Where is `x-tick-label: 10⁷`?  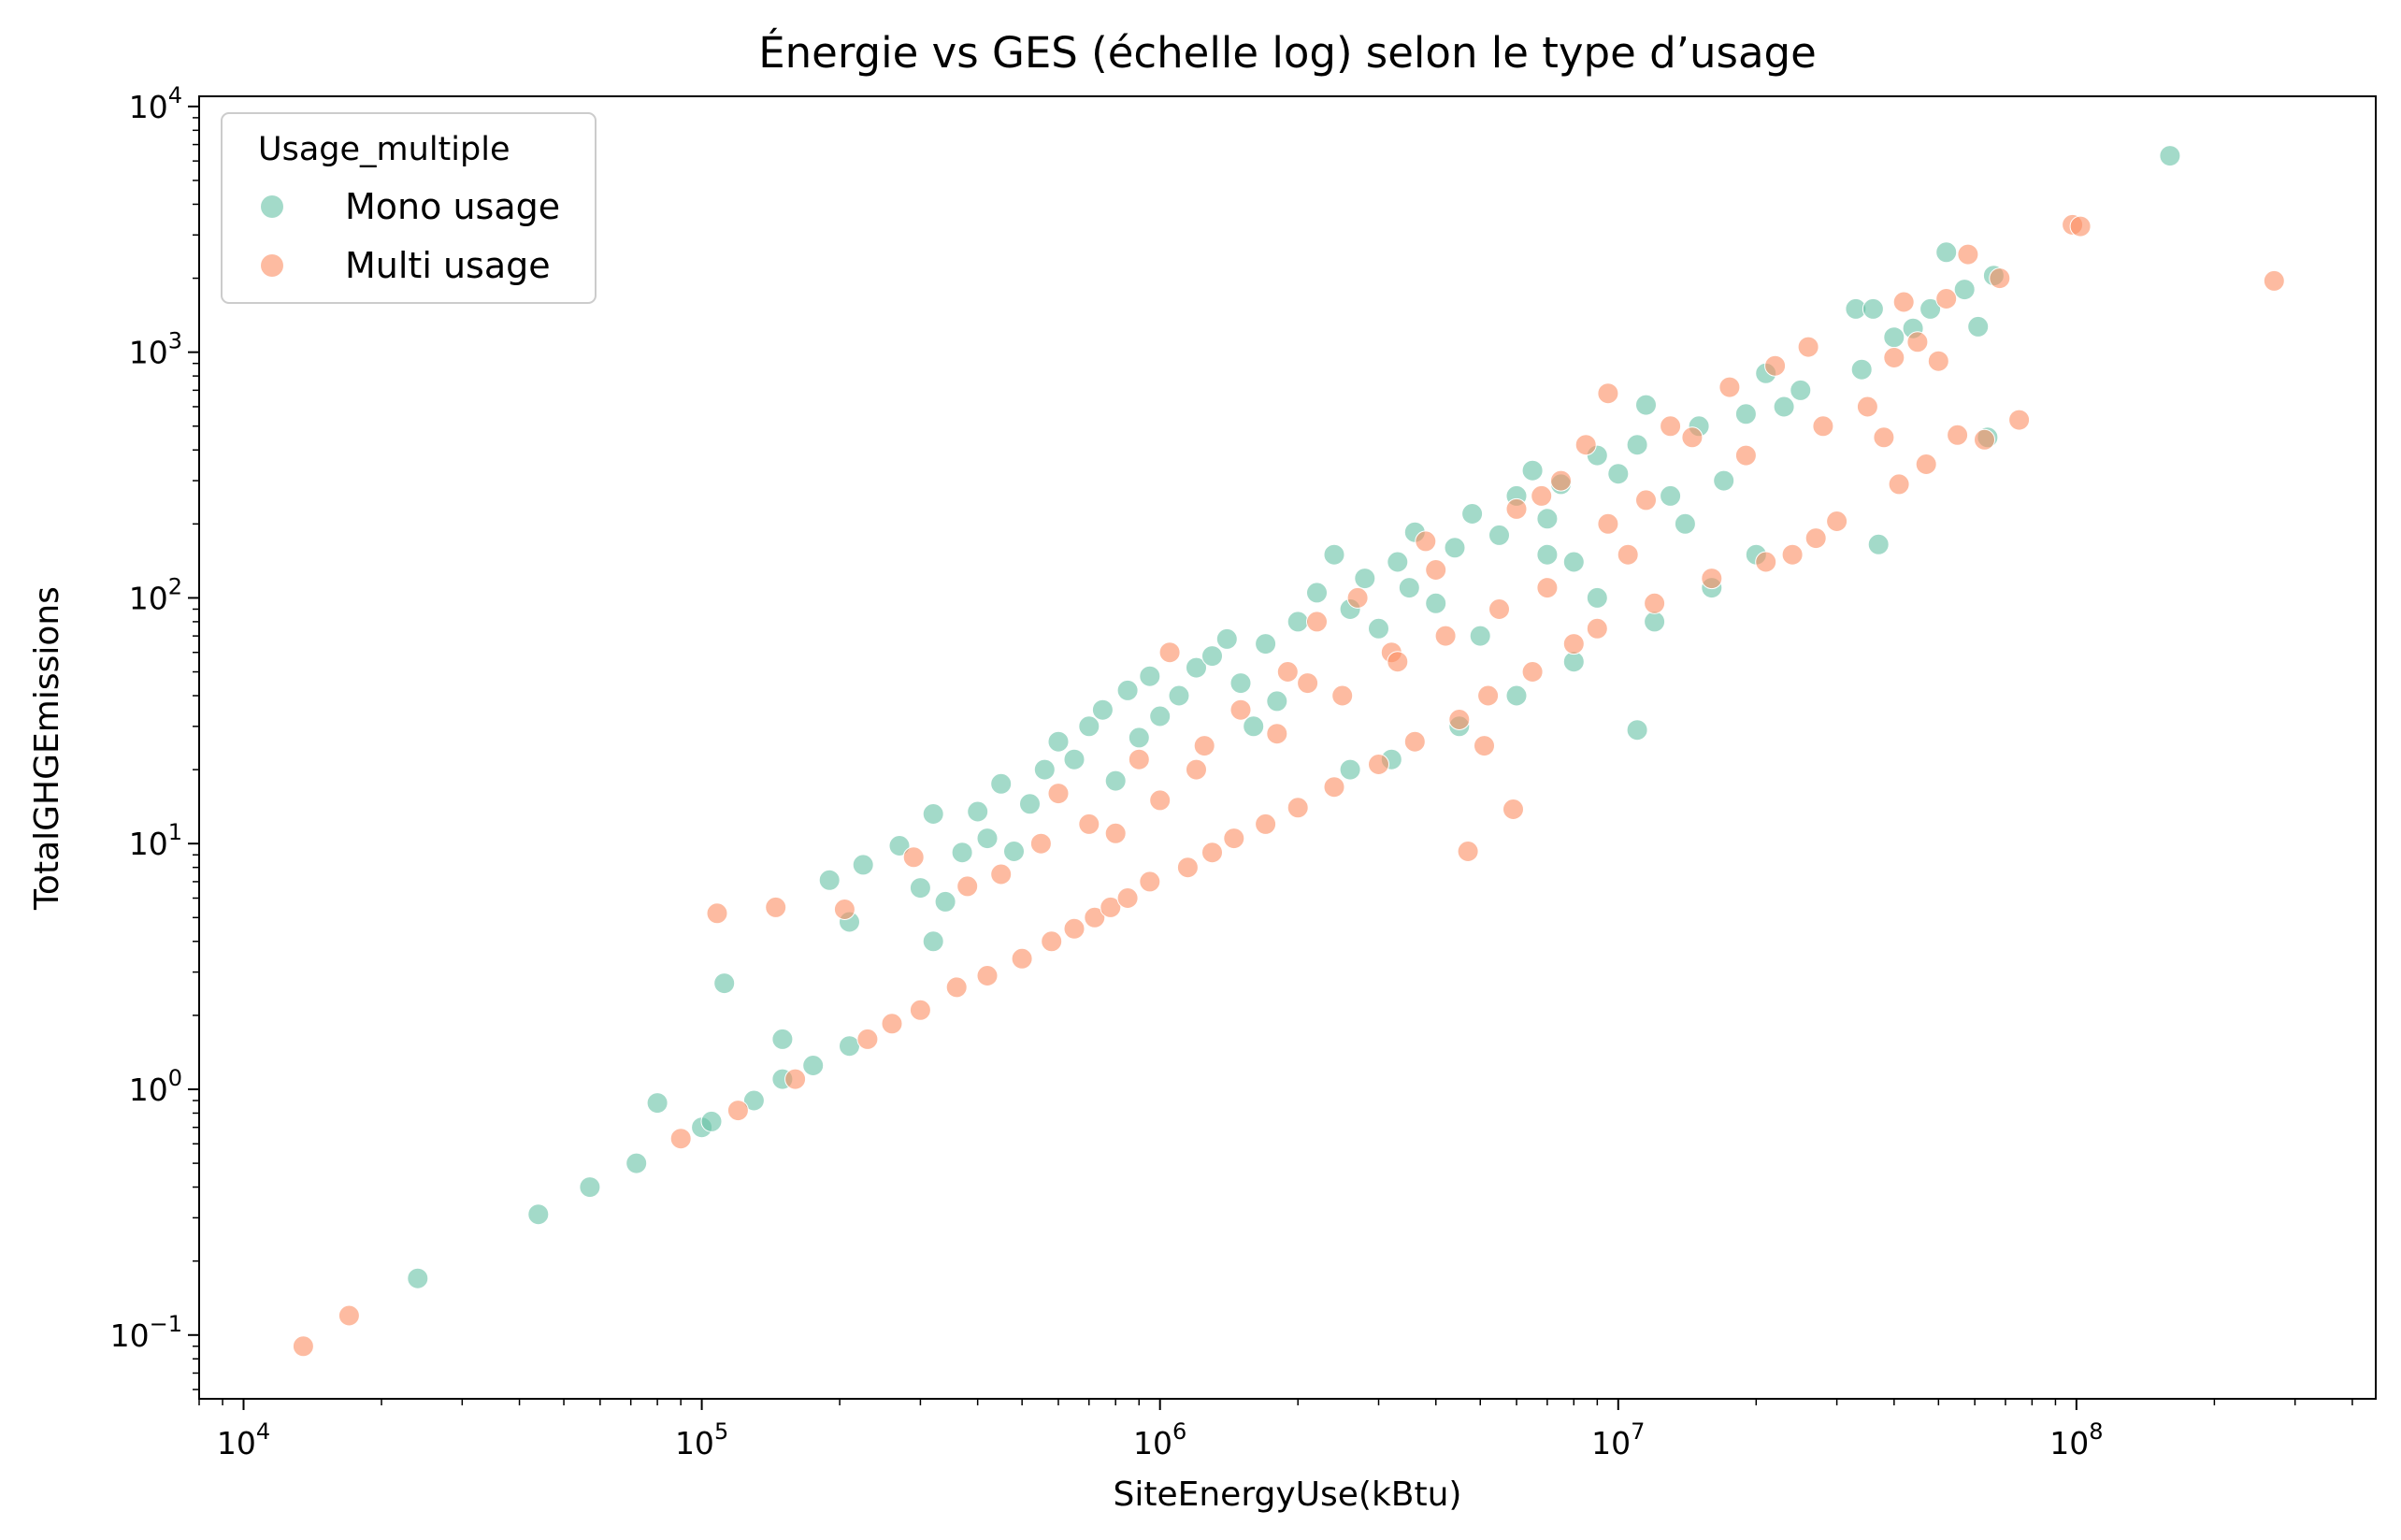 x-tick-label: 10⁷ is located at coordinates (1618, 1439).